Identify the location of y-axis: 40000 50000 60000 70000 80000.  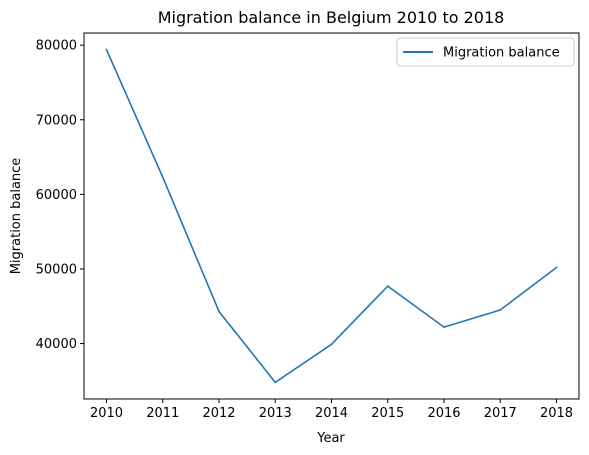
(60, 195).